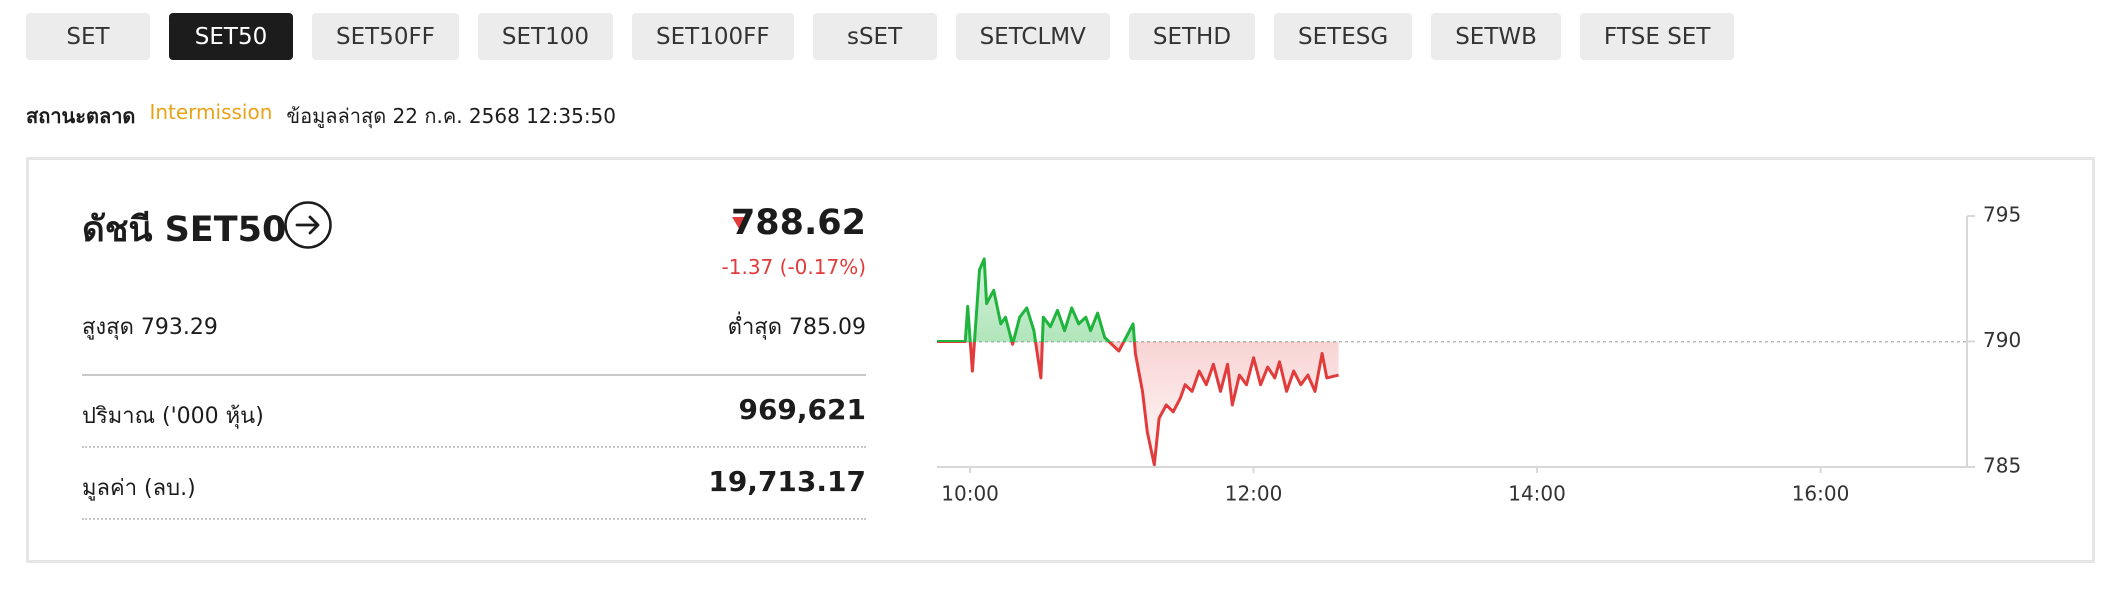 Image resolution: width=2115 pixels, height=600 pixels. Describe the element at coordinates (798, 223) in the screenshot. I see `index-last: 788.62` at that location.